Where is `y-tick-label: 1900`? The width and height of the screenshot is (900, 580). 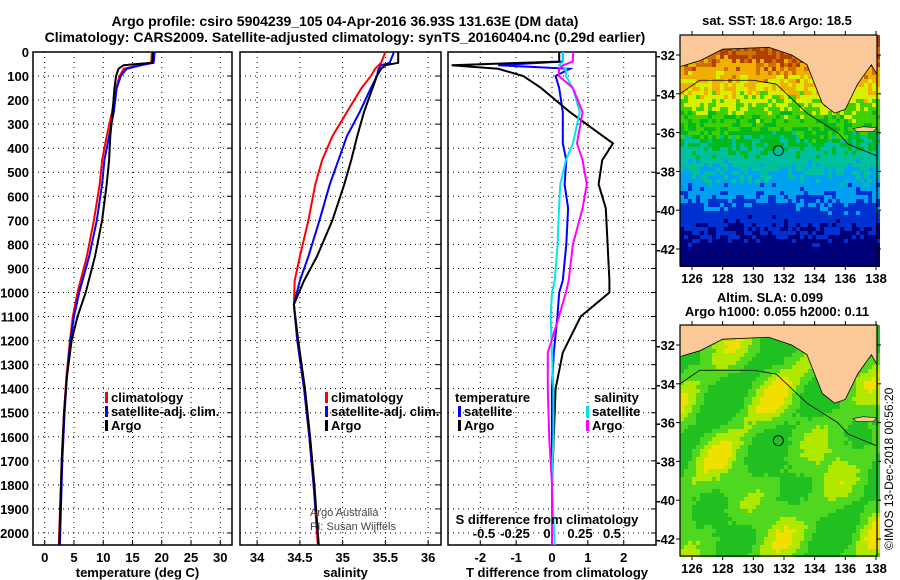
y-tick-label: 1900 is located at coordinates (14, 509).